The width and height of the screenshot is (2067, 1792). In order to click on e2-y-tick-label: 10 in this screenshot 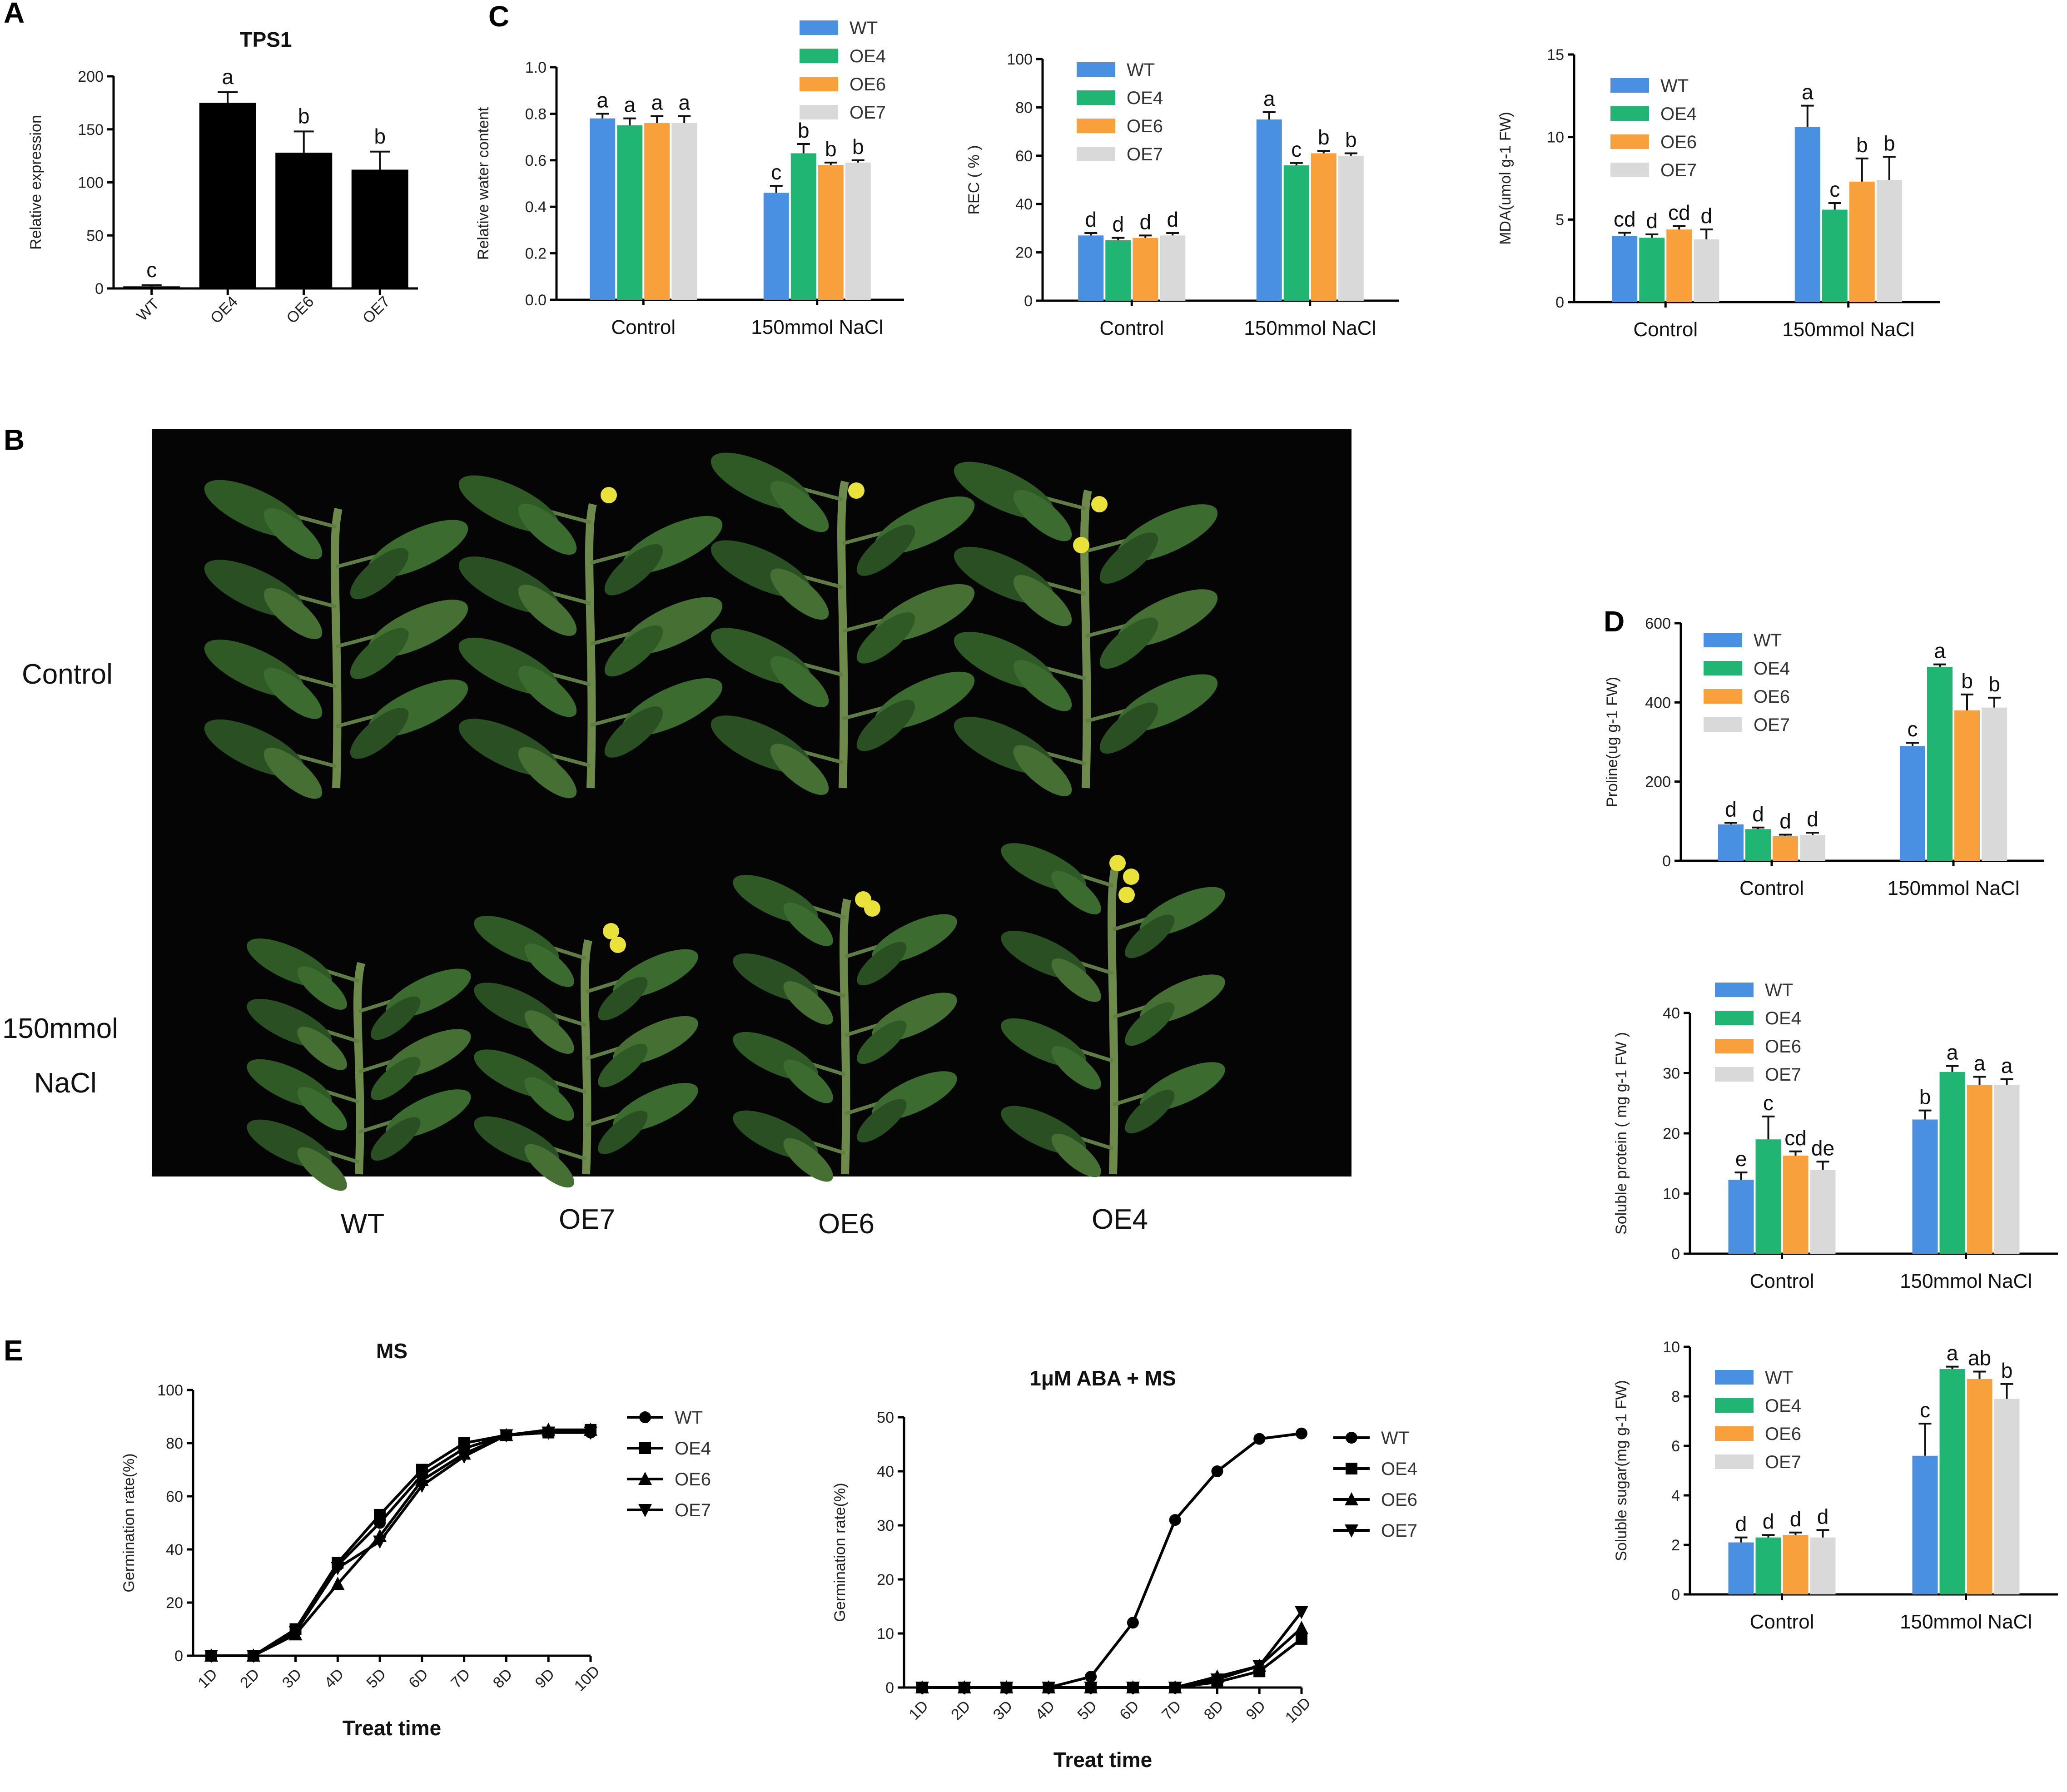, I will do `click(885, 1634)`.